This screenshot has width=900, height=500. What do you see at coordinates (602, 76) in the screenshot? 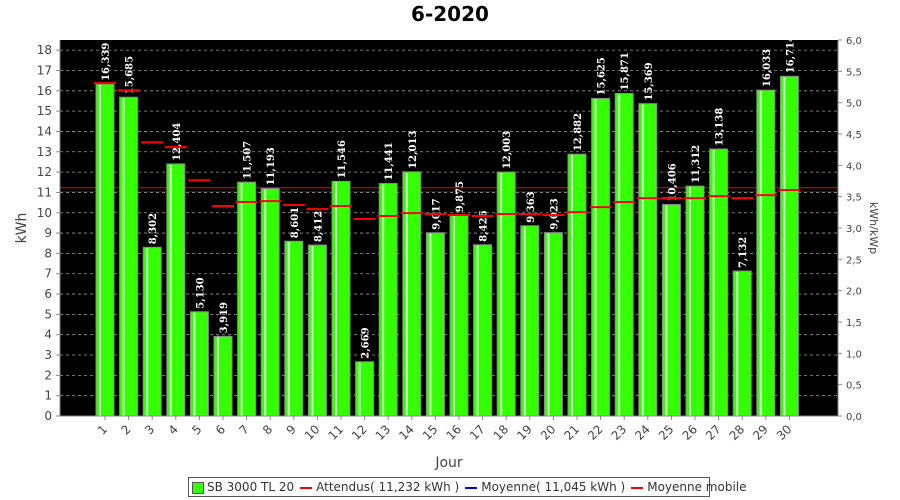
I see `bar-data-label: 15,625` at bounding box center [602, 76].